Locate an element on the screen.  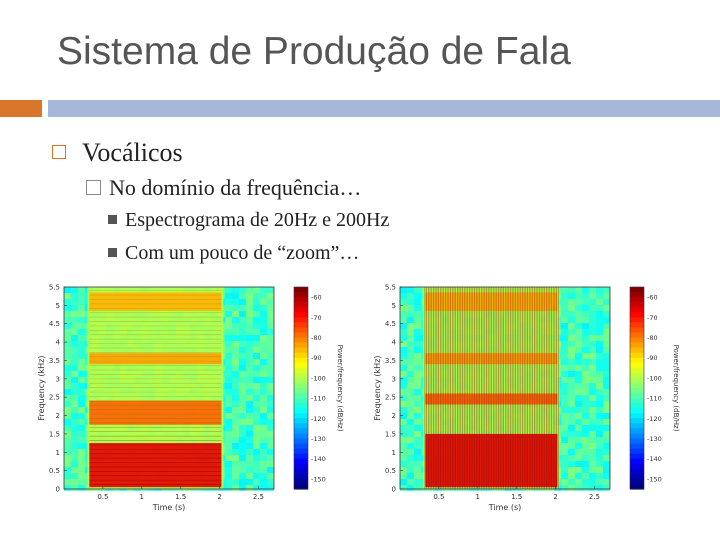
y-tick-label: 3.5 is located at coordinates (54, 361).